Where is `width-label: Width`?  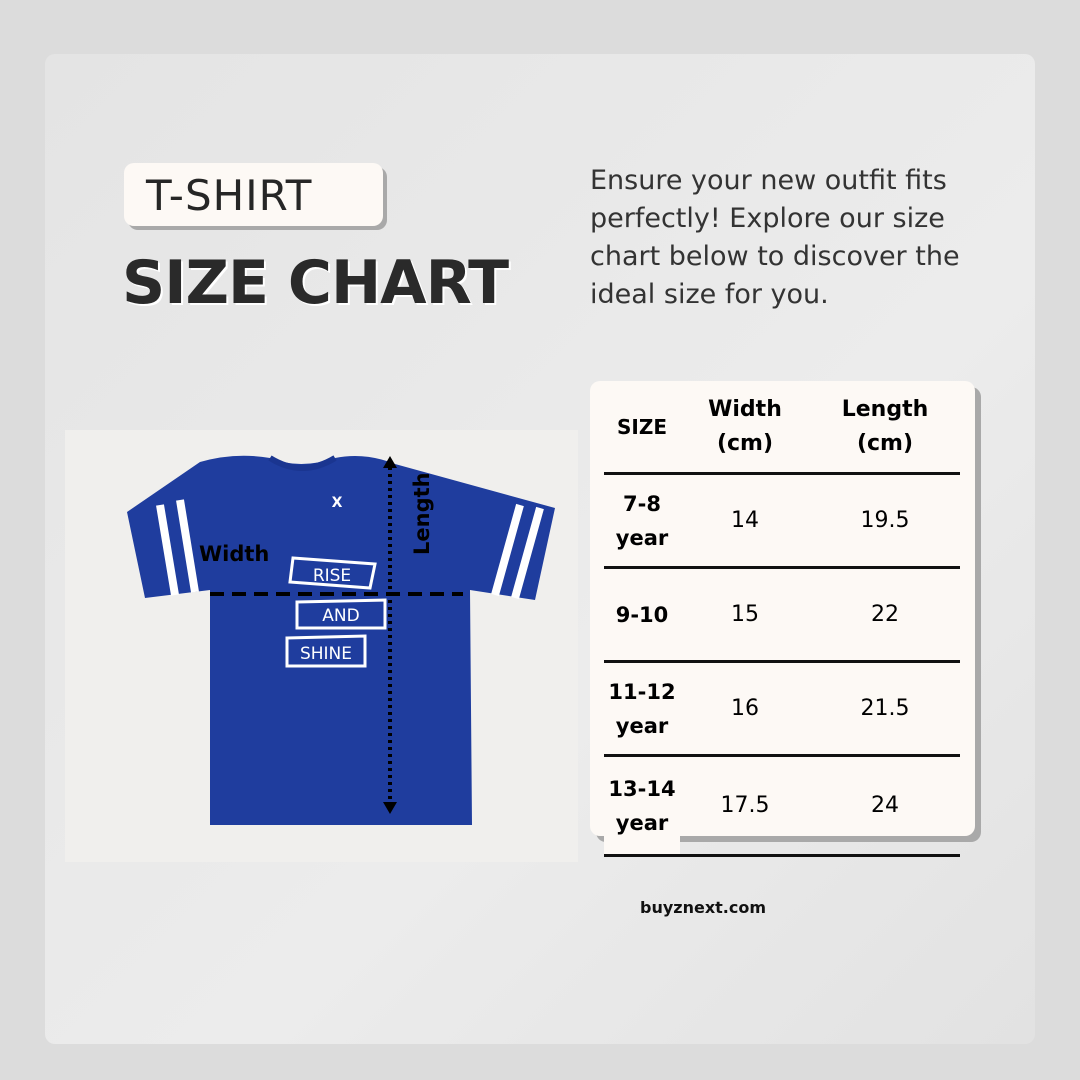 width-label: Width is located at coordinates (234, 554).